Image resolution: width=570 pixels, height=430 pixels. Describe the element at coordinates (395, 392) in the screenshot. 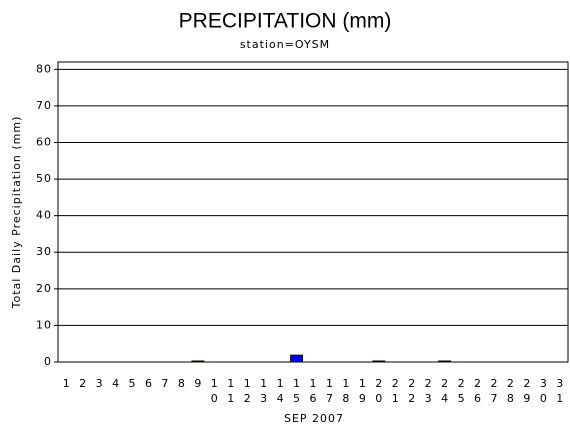

I see `x-tick-label: 21` at that location.